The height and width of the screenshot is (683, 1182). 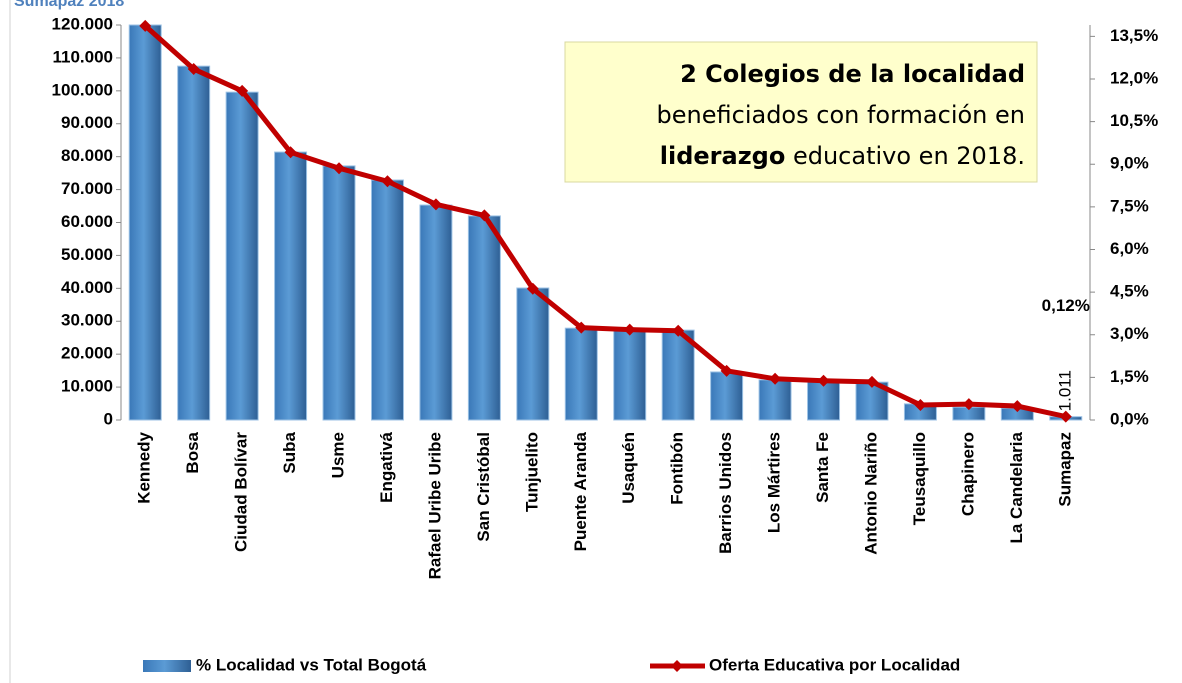 I want to click on annotation-bold: liderazgo, so click(x=723, y=156).